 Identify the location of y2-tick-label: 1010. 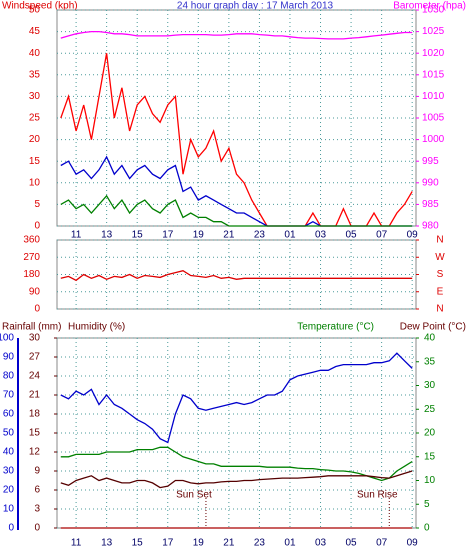
(433, 96).